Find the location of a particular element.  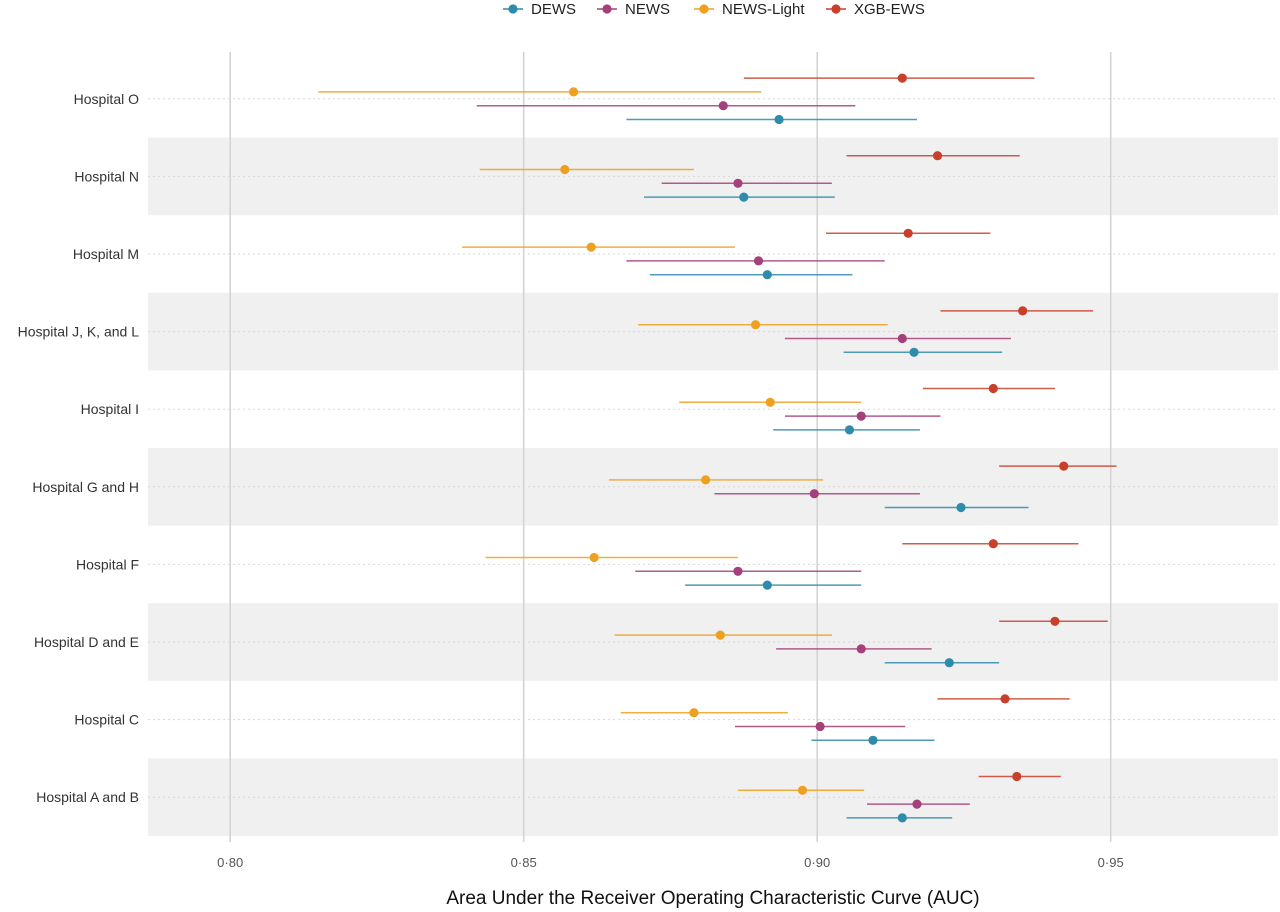

category-label: Hospital A and B is located at coordinates (87, 797).